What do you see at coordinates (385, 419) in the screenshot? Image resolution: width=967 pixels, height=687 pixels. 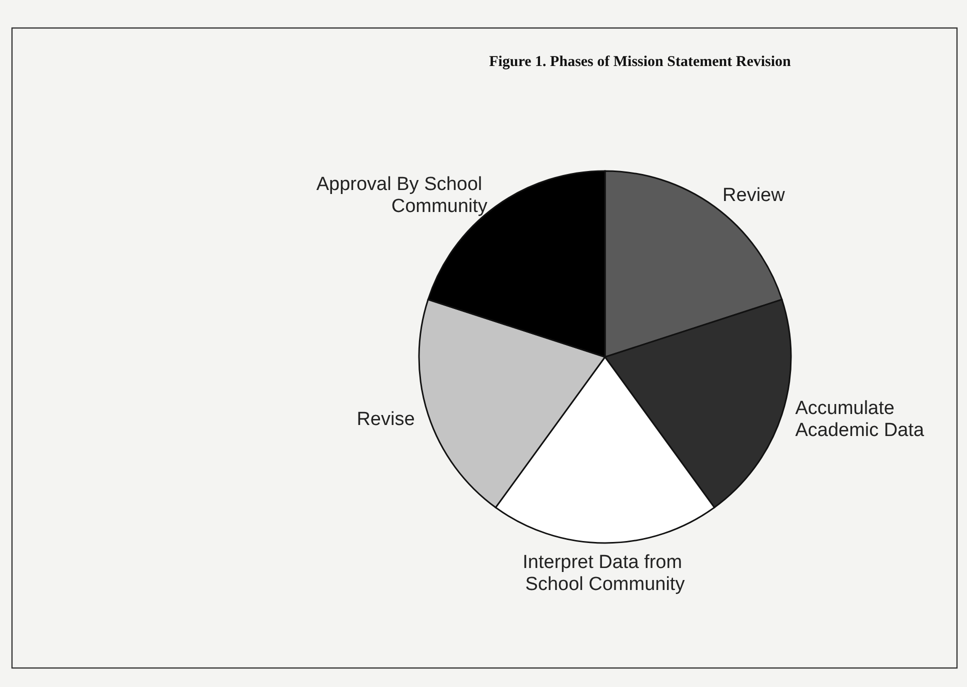 I see `slice-label: Revise` at bounding box center [385, 419].